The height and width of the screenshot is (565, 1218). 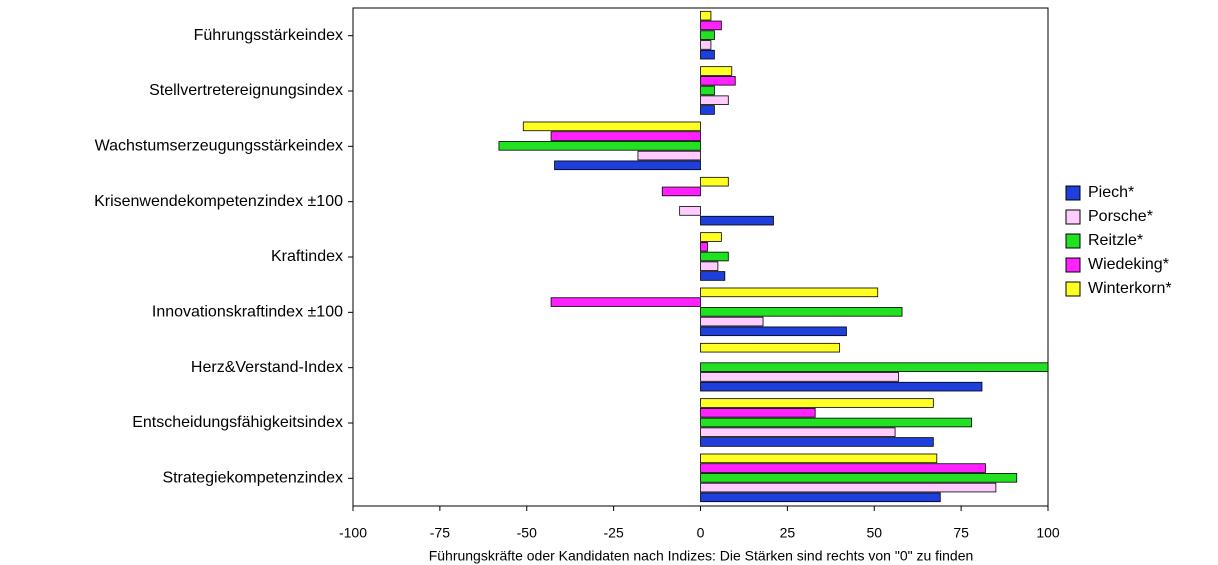 I want to click on x-tick-label: 100, so click(x=1048, y=533).